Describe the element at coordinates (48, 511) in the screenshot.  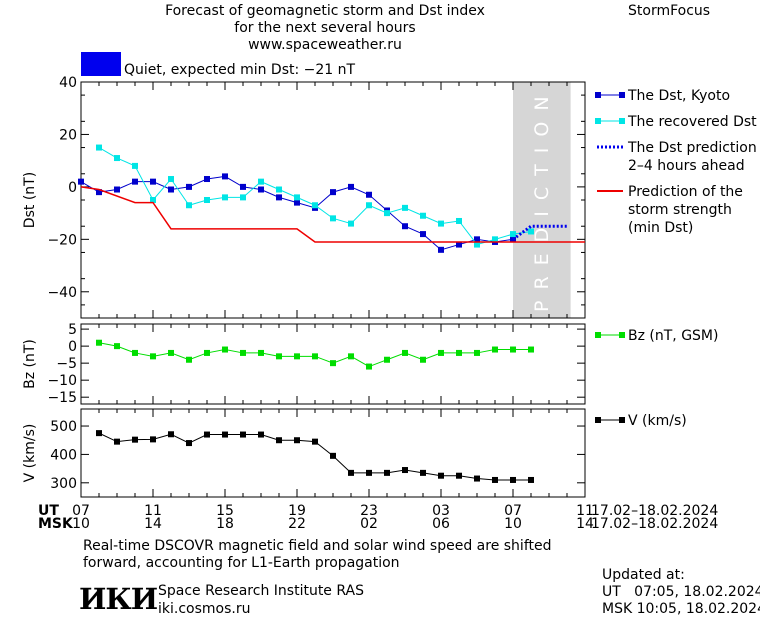
I see `ut-axis-label: UT` at that location.